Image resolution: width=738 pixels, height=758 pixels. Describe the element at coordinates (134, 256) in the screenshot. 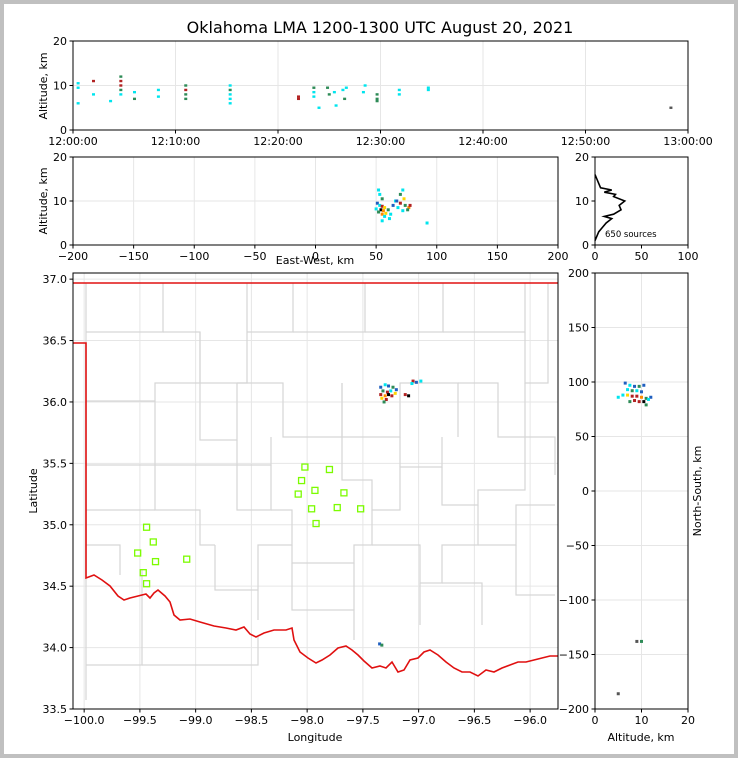

I see `ew-xtick-label: −150` at that location.